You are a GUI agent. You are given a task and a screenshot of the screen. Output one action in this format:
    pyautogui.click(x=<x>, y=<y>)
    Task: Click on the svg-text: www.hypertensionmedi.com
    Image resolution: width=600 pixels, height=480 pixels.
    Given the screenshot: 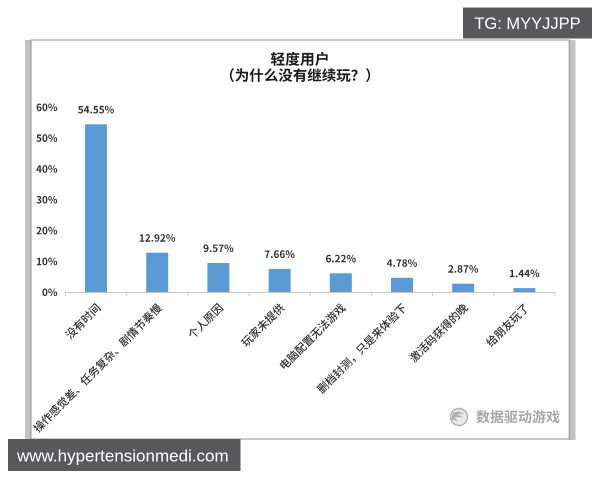 What is the action you would take?
    pyautogui.click(x=122, y=456)
    